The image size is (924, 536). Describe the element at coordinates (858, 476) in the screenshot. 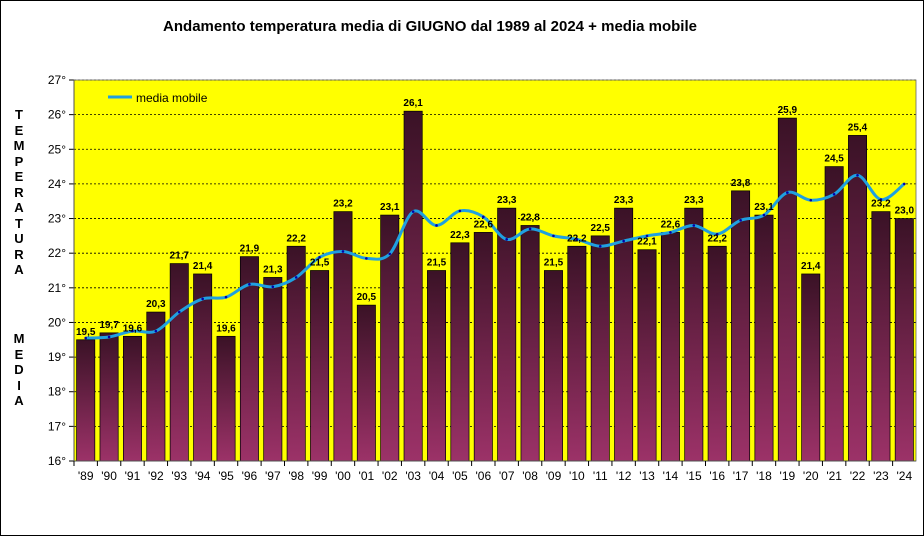

I see `x-tick-label: '22` at that location.